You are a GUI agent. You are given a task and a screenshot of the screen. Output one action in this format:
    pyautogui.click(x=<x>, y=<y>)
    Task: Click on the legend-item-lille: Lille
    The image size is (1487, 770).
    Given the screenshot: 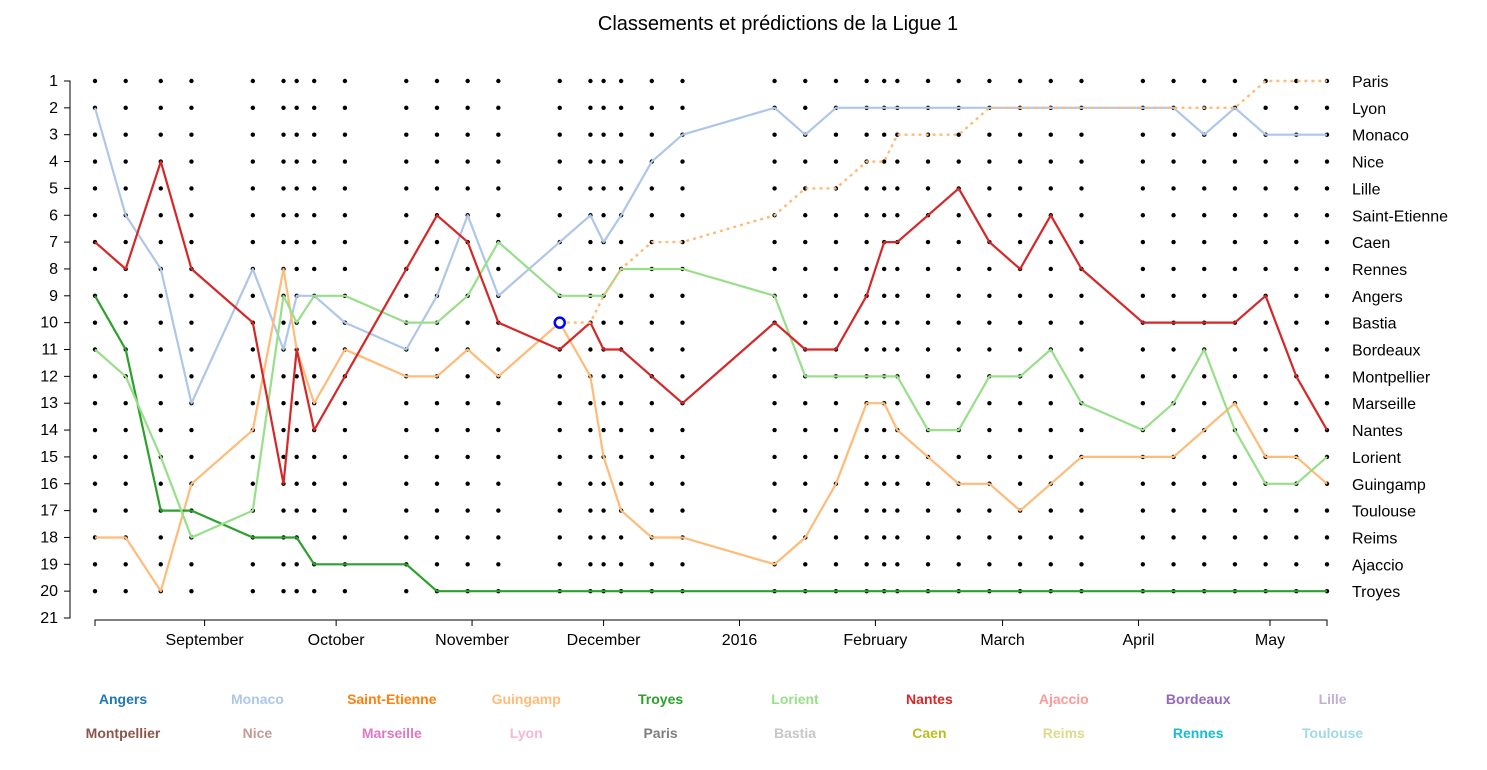 What is the action you would take?
    pyautogui.click(x=1333, y=699)
    